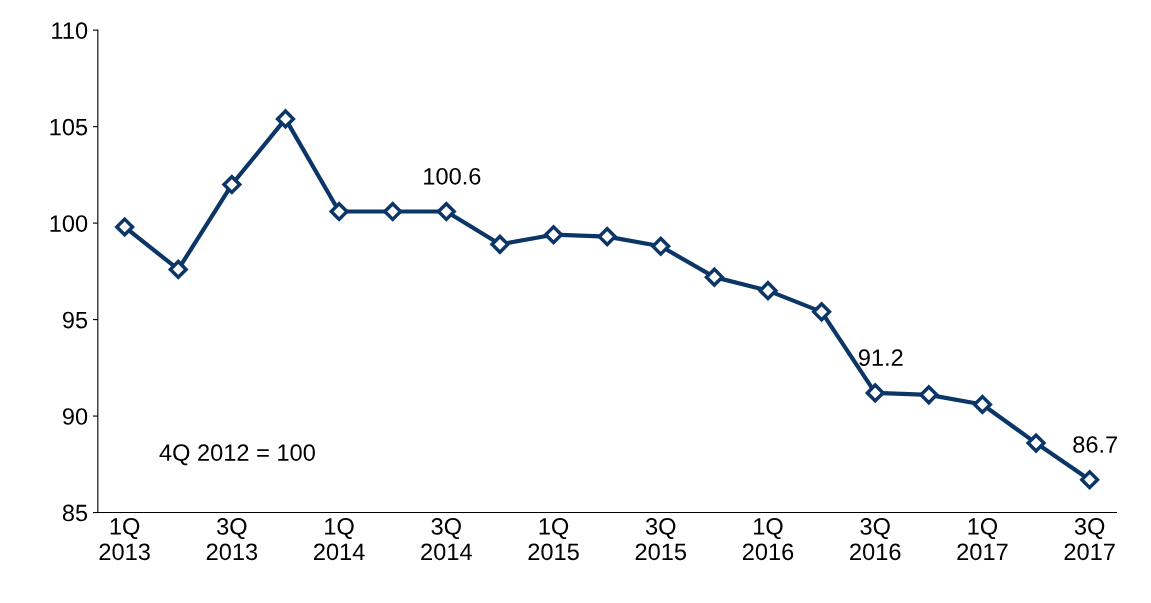 This screenshot has width=1151, height=603. I want to click on y-tick-label: 90, so click(75, 416).